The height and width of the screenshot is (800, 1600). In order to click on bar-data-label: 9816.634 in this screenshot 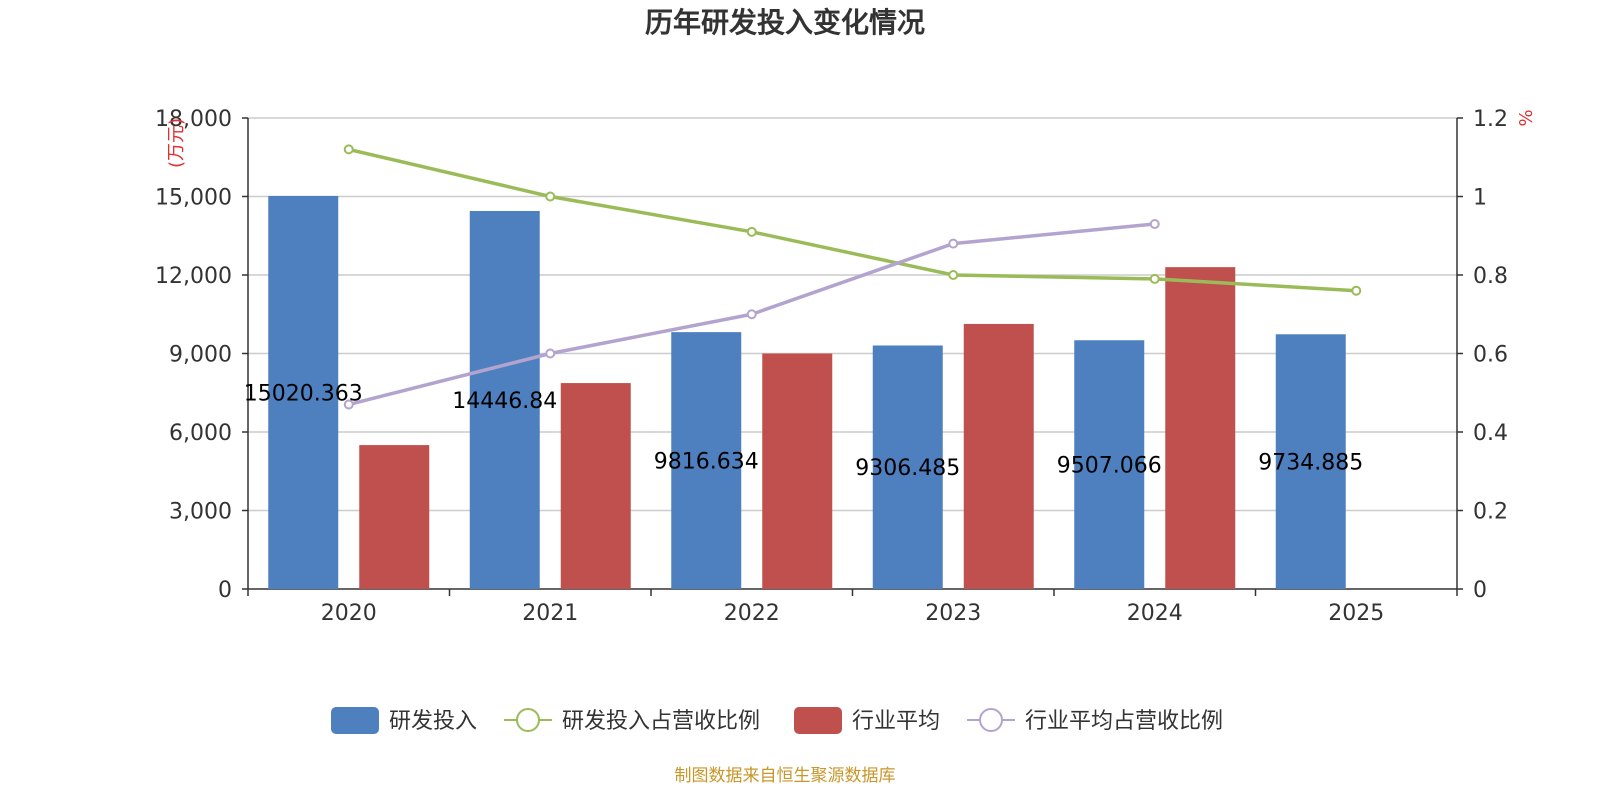, I will do `click(706, 462)`.